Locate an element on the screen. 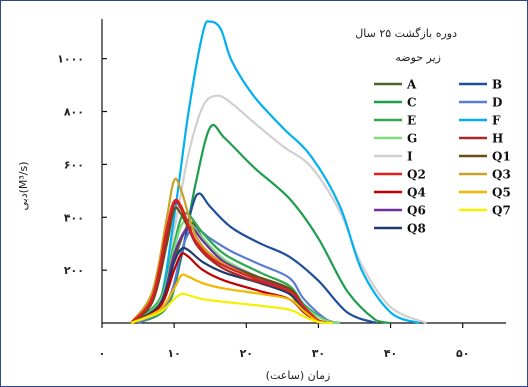  legend-label-q8: Q8 is located at coordinates (416, 229).